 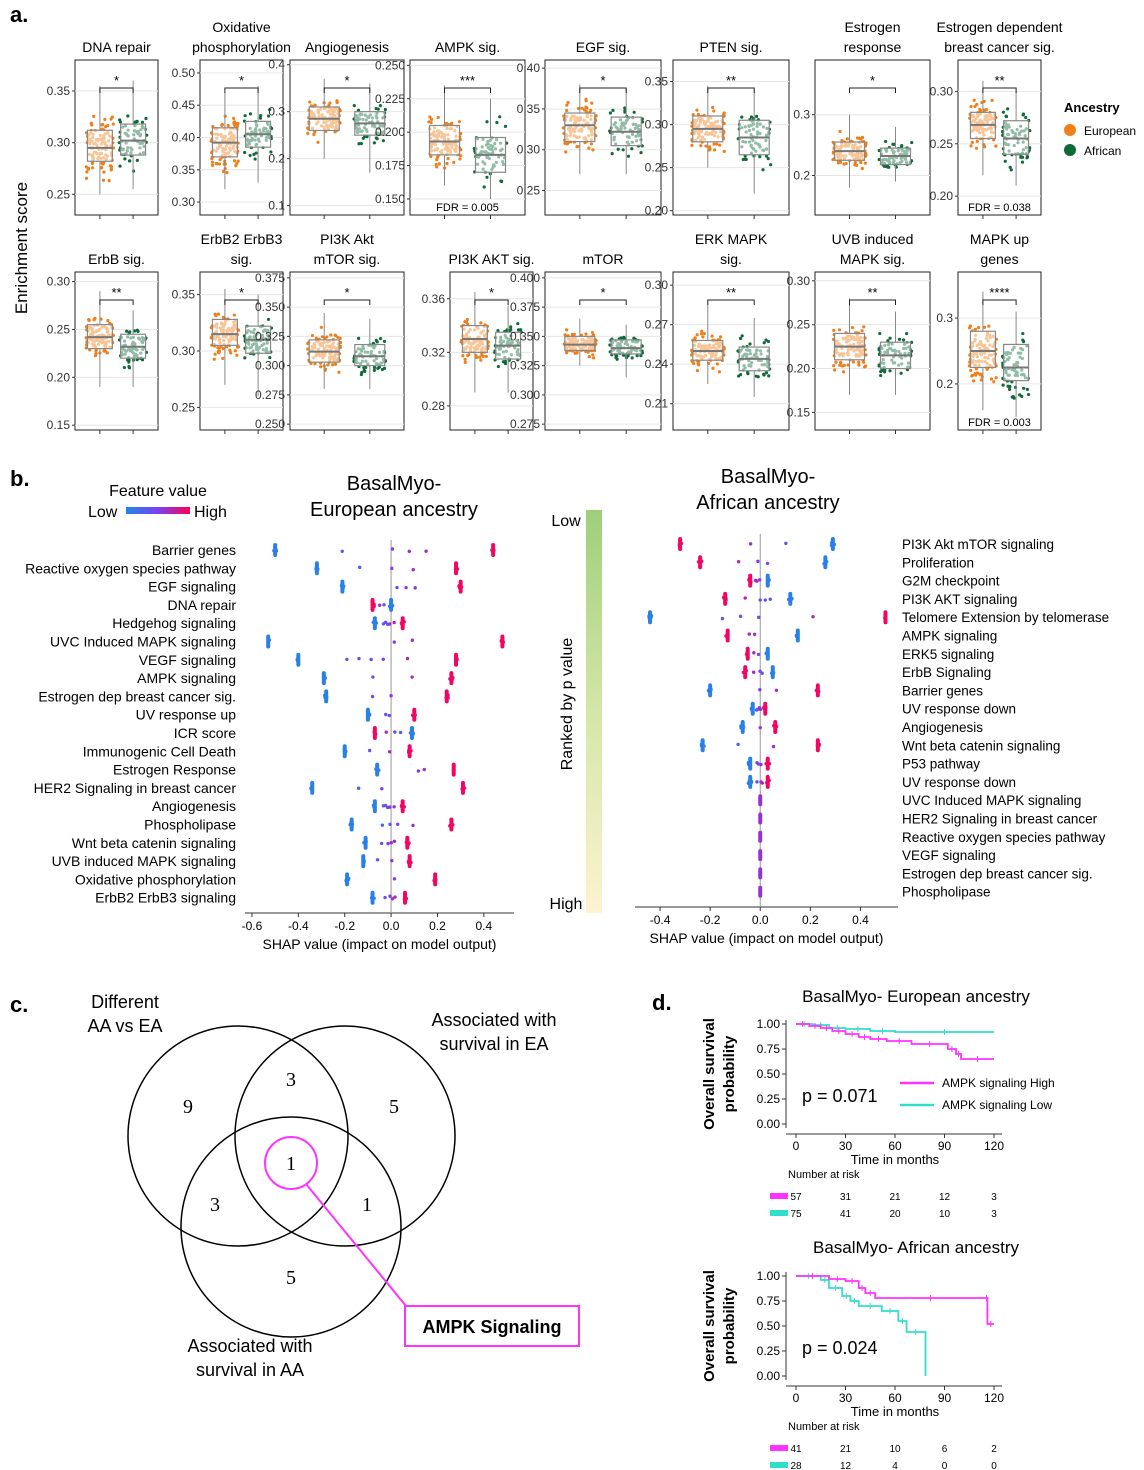 What do you see at coordinates (525, 336) in the screenshot?
I see `y-tick-label: 0.350` at bounding box center [525, 336].